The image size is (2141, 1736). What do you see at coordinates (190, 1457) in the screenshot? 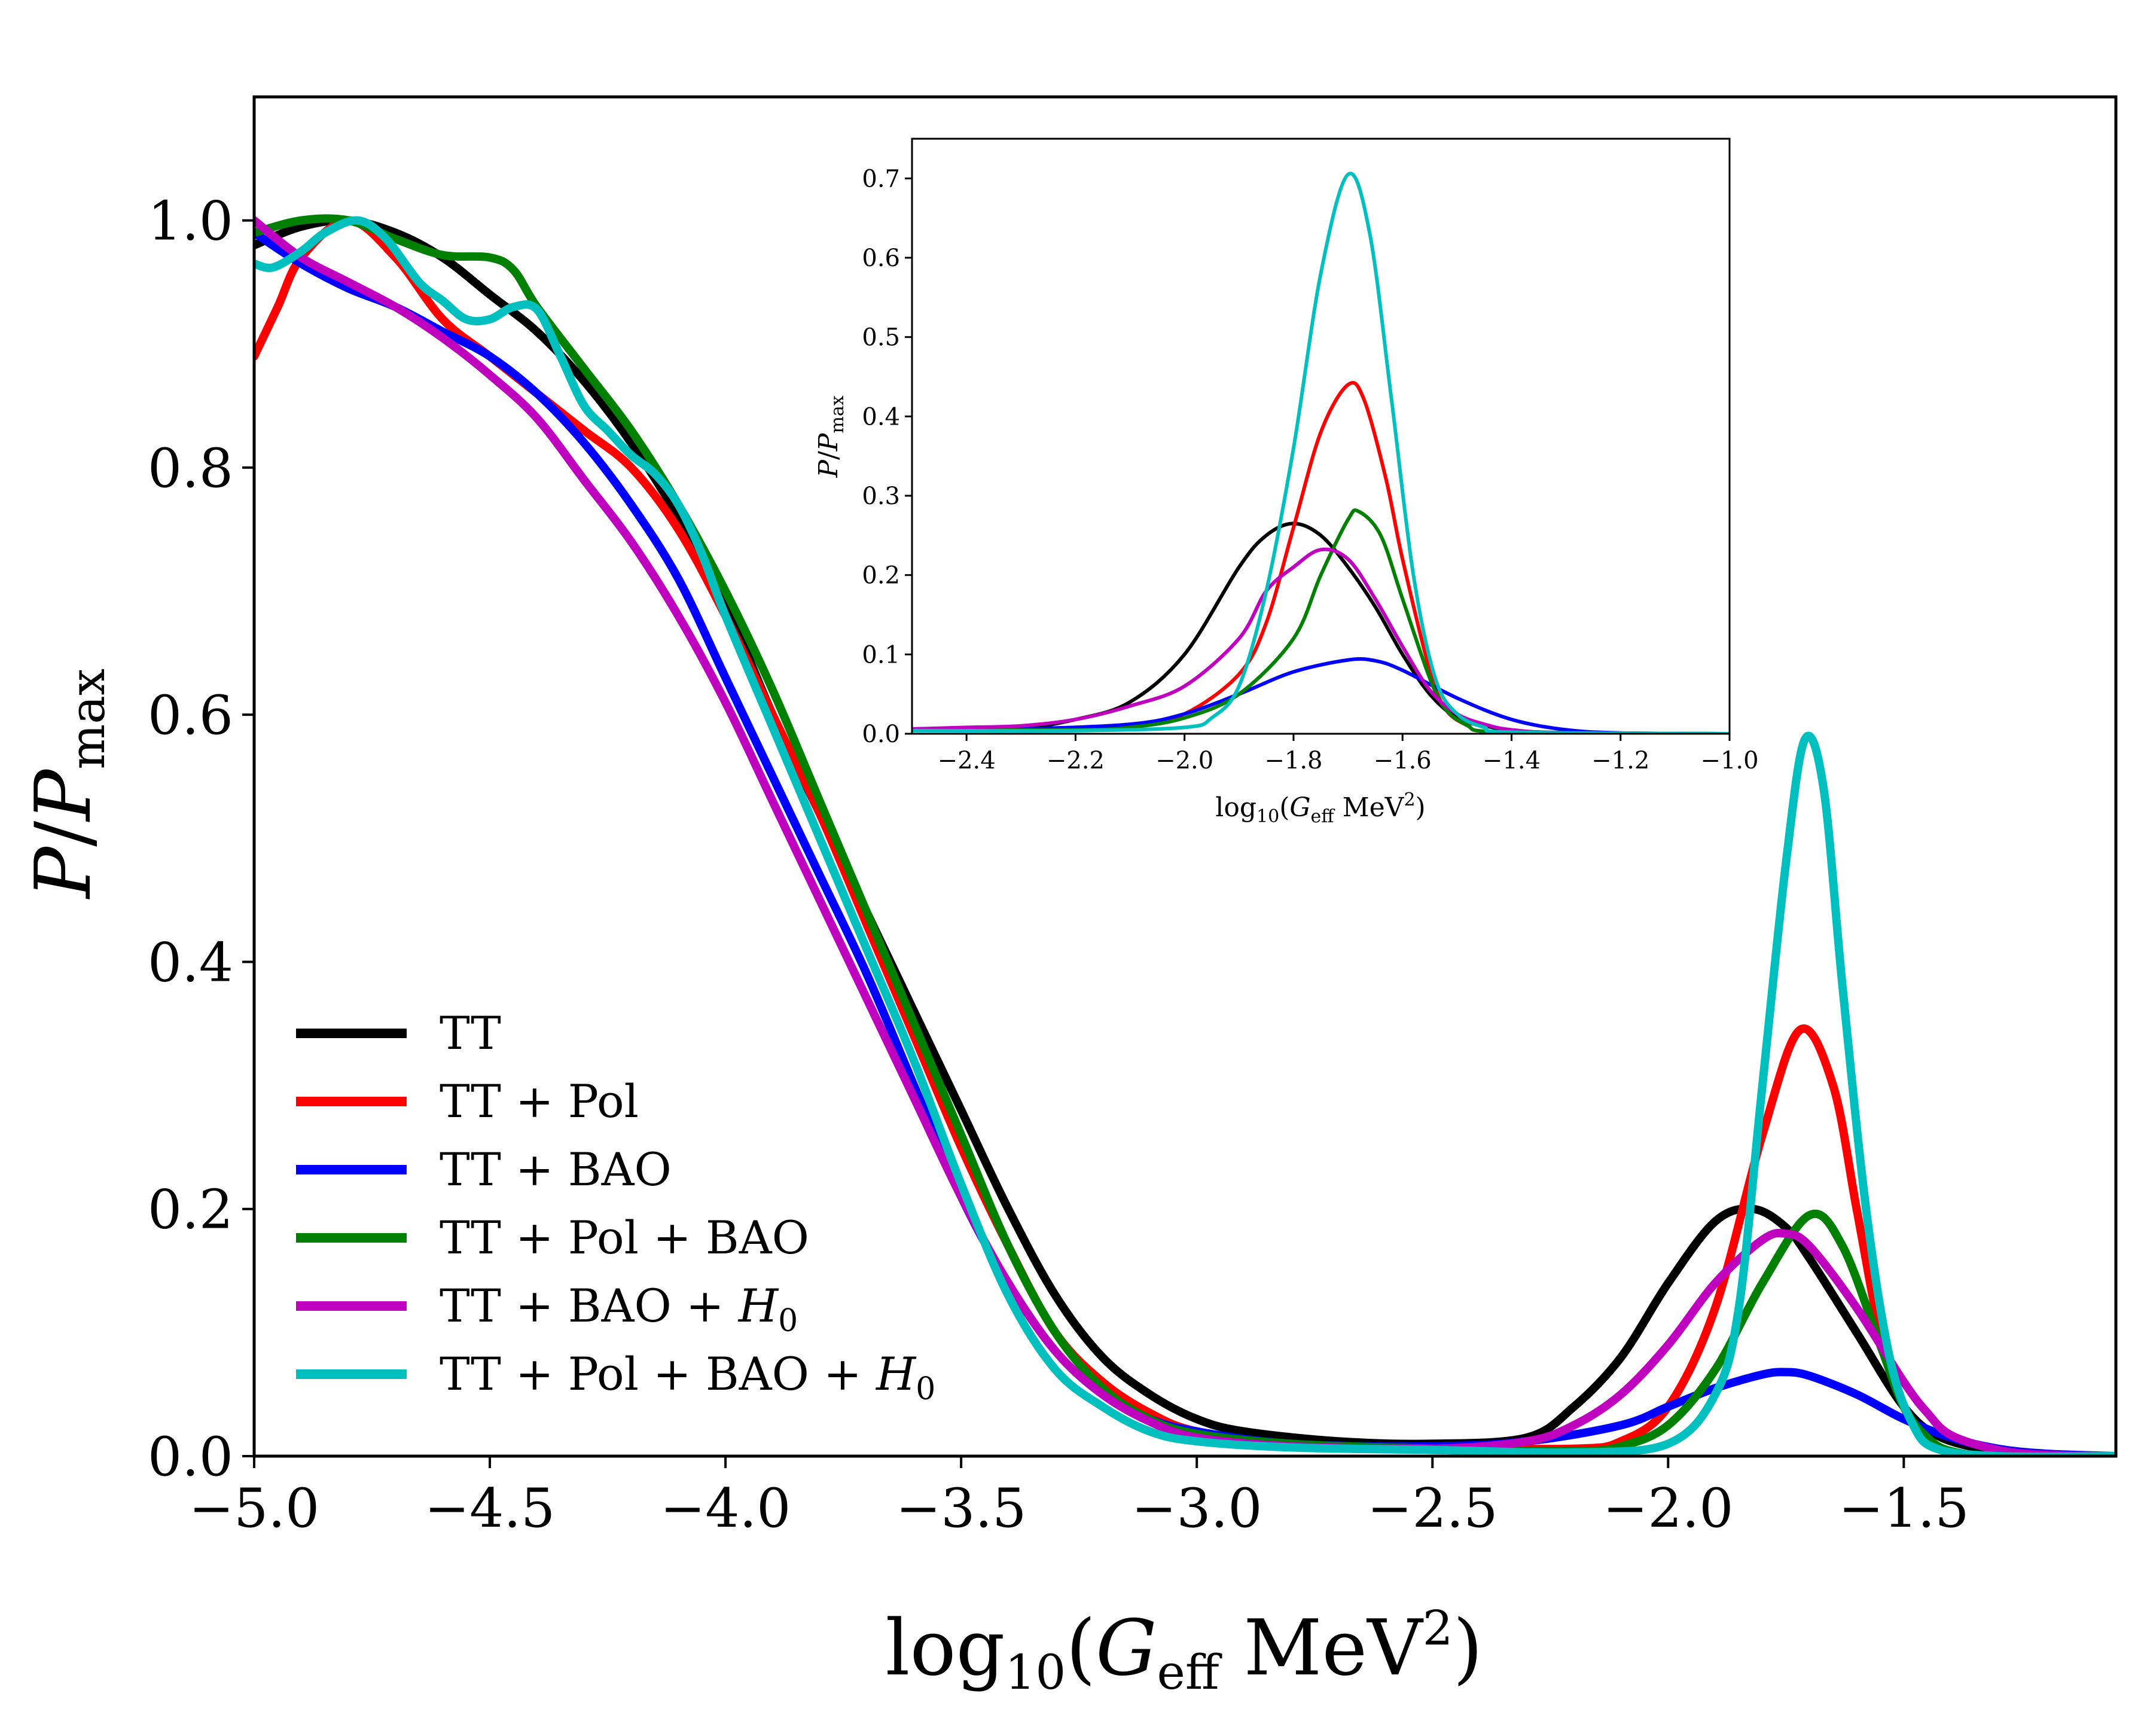
I see `main-y-tick-label: 0.0` at bounding box center [190, 1457].